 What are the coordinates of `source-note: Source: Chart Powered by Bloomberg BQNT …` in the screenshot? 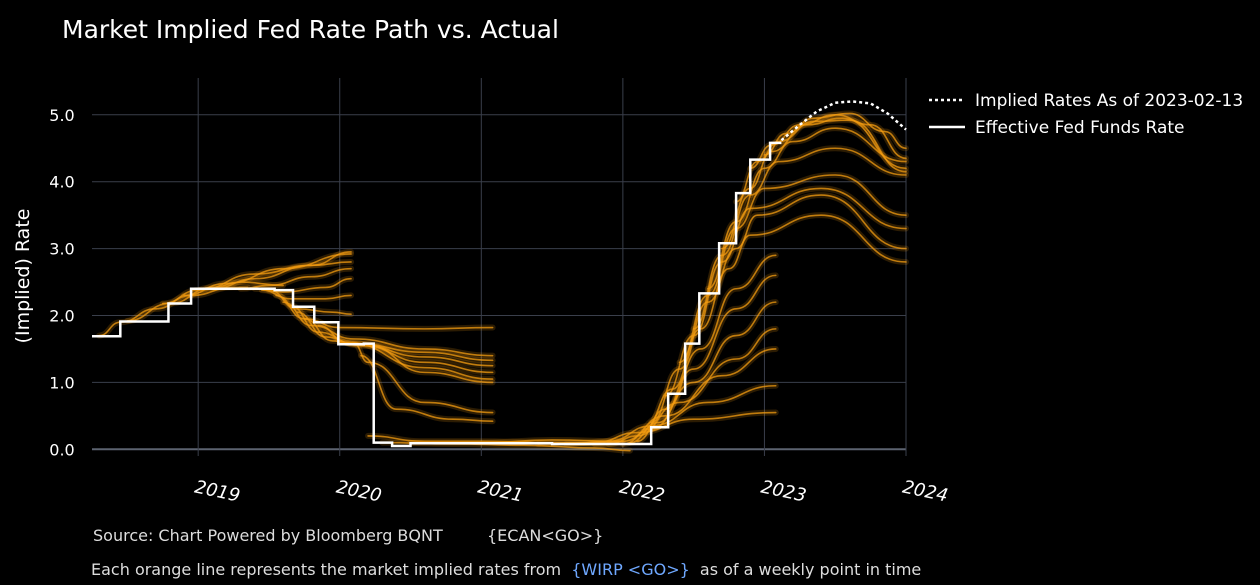 It's located at (348, 535).